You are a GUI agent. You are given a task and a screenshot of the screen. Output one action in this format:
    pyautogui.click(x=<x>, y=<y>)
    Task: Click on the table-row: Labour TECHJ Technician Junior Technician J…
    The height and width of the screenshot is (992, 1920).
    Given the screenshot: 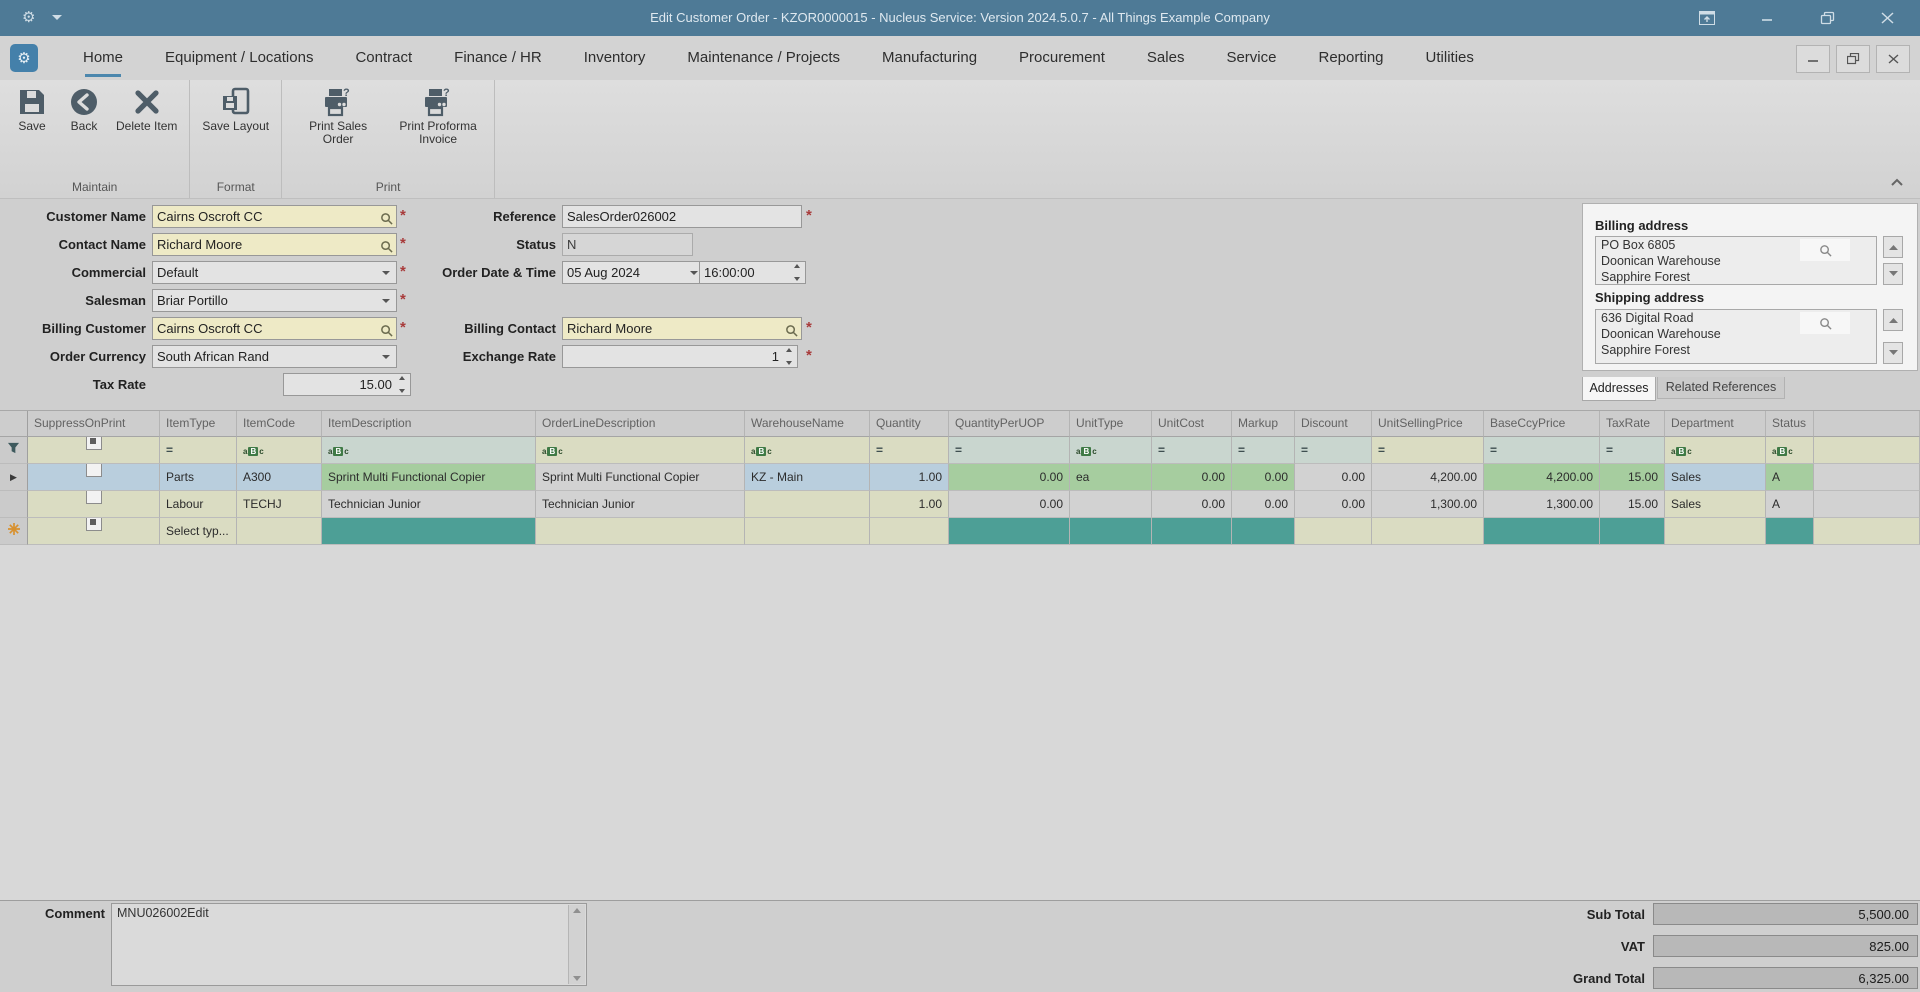 What is the action you would take?
    pyautogui.click(x=960, y=504)
    